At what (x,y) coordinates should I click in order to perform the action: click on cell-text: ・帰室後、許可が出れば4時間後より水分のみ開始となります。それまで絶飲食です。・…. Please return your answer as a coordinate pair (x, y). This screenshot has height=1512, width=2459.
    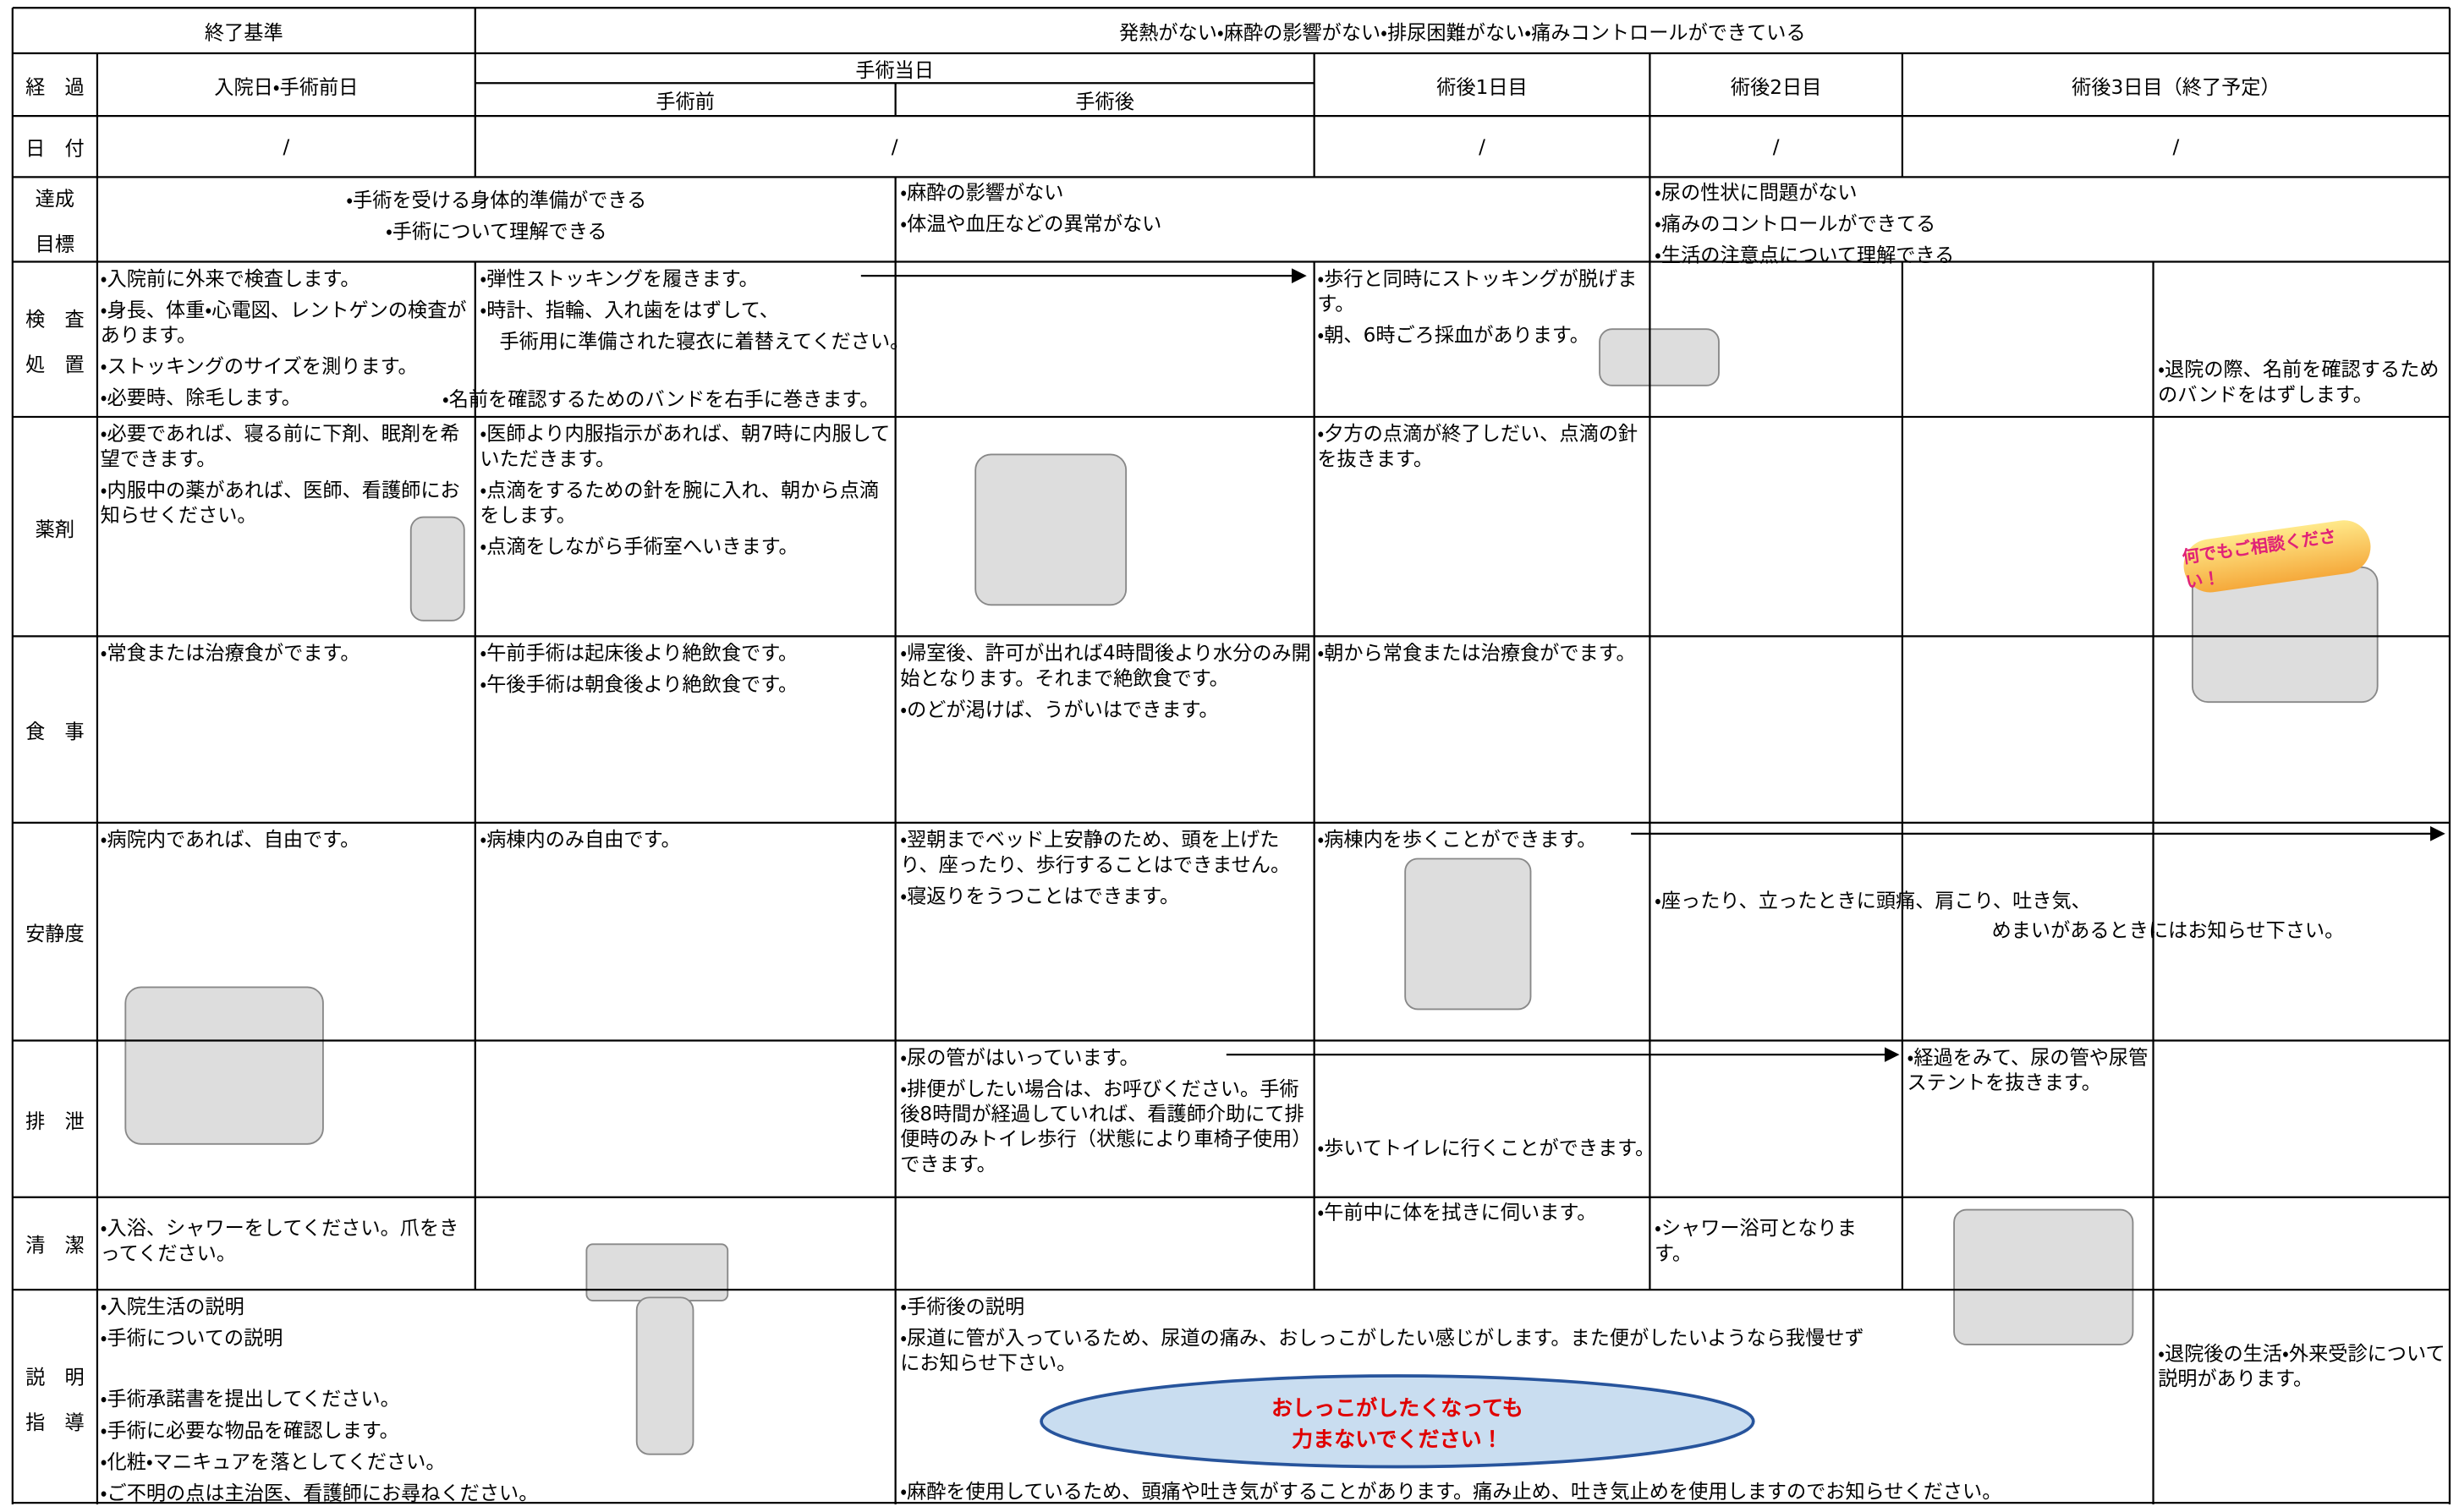
    Looking at the image, I should click on (1105, 685).